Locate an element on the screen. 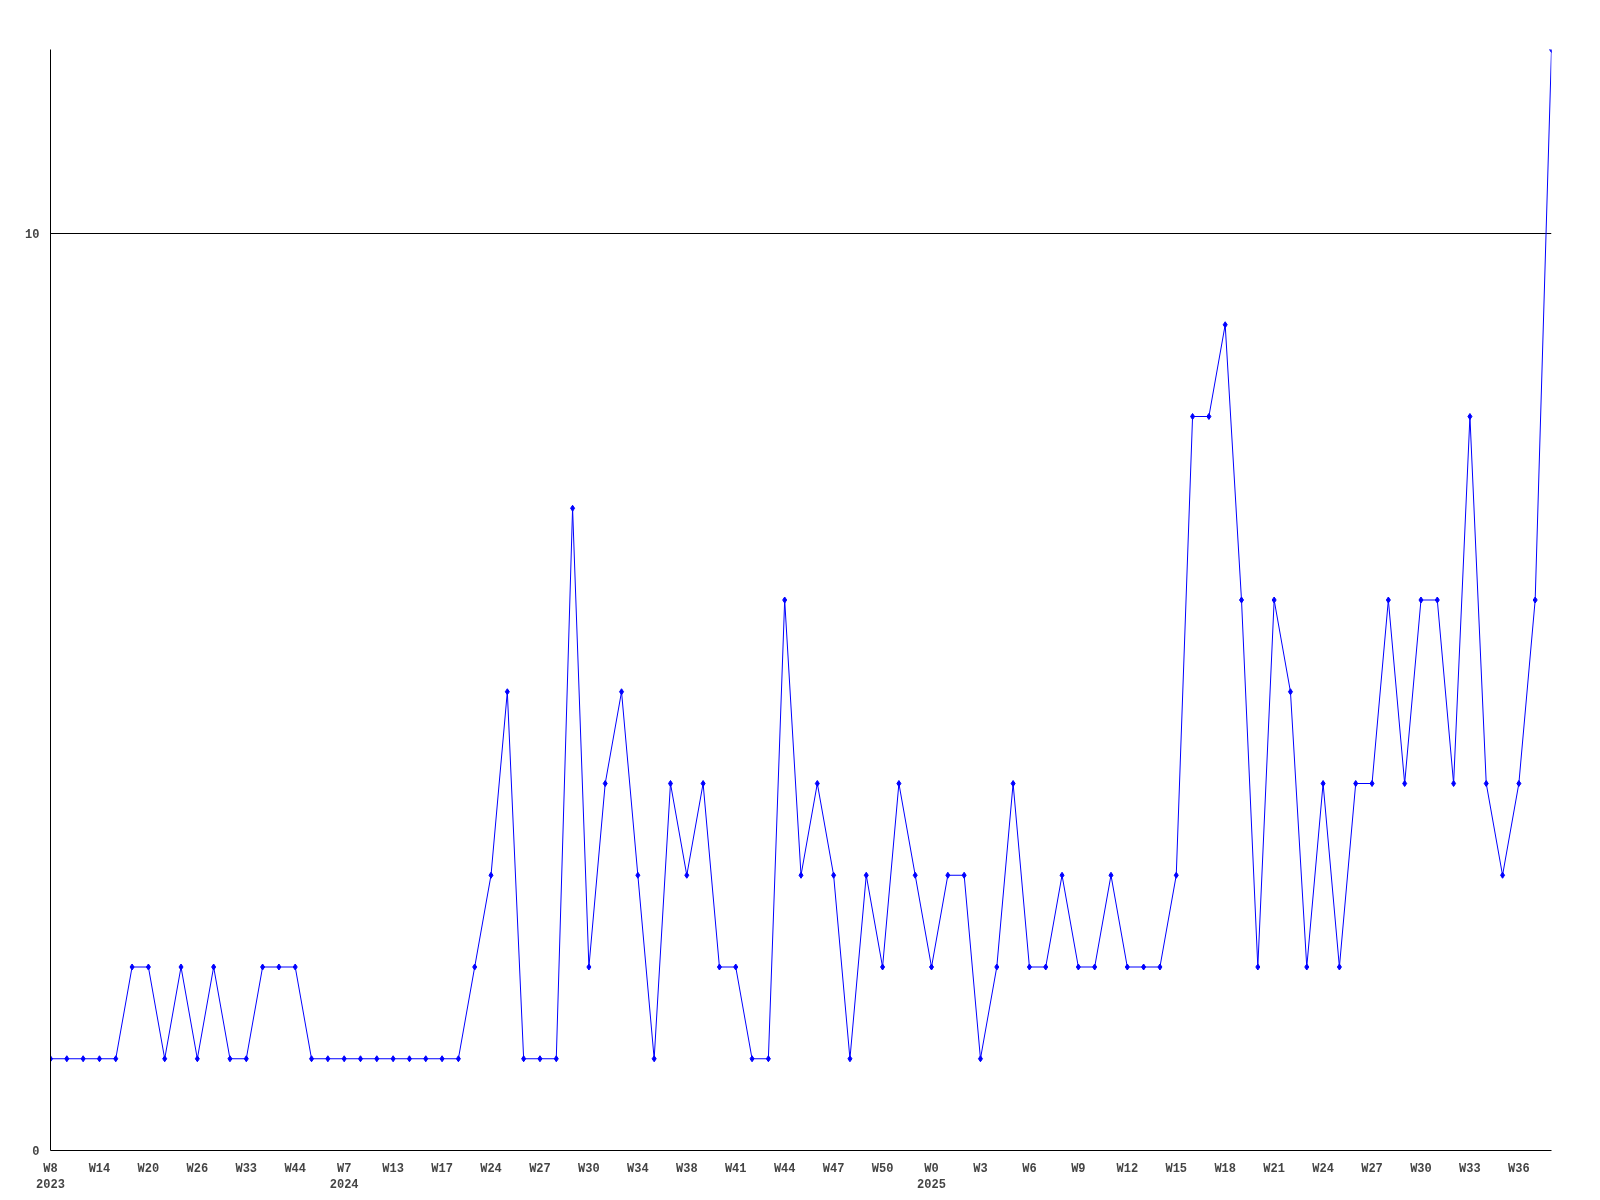 This screenshot has height=1200, width=1600. x-tick-label: W50 is located at coordinates (882, 1168).